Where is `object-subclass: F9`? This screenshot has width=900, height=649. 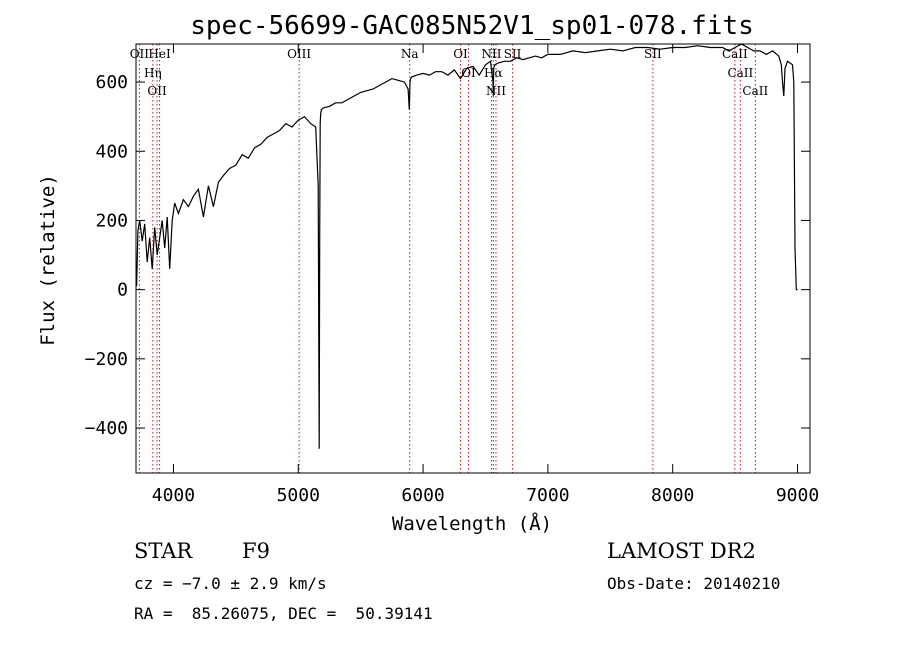 object-subclass: F9 is located at coordinates (256, 551).